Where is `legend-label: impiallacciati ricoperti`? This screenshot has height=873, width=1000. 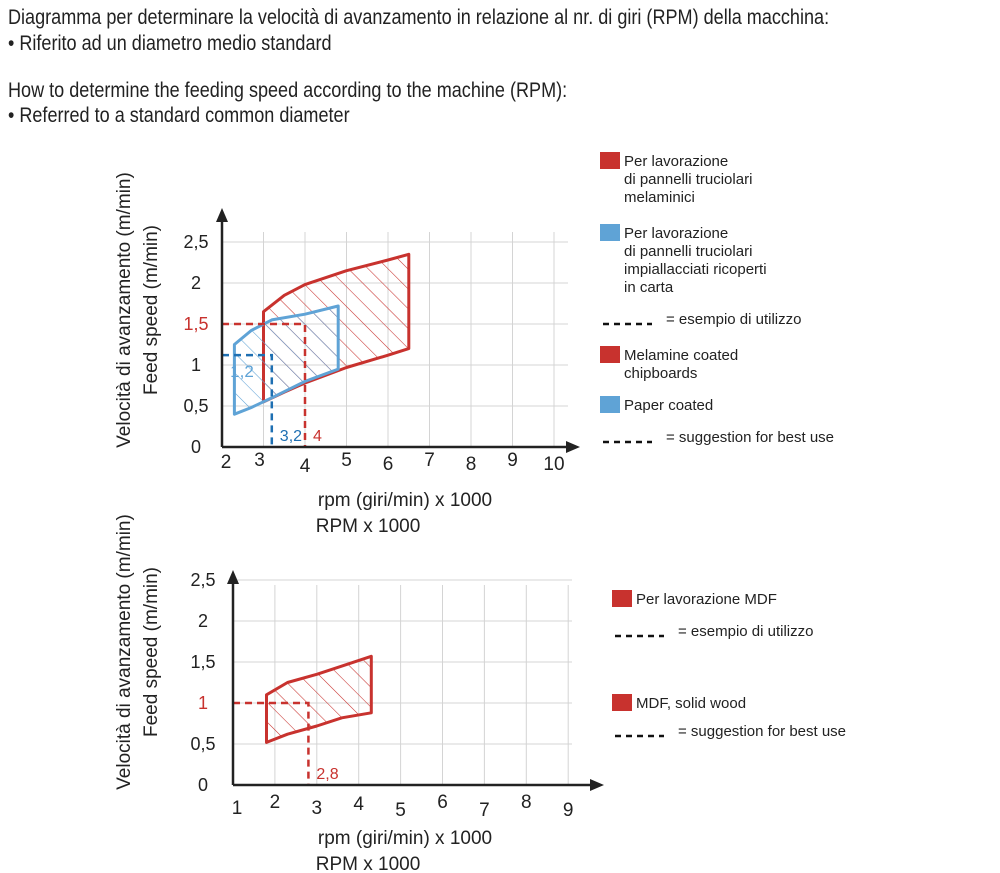
legend-label: impiallacciati ricoperti is located at coordinates (695, 269).